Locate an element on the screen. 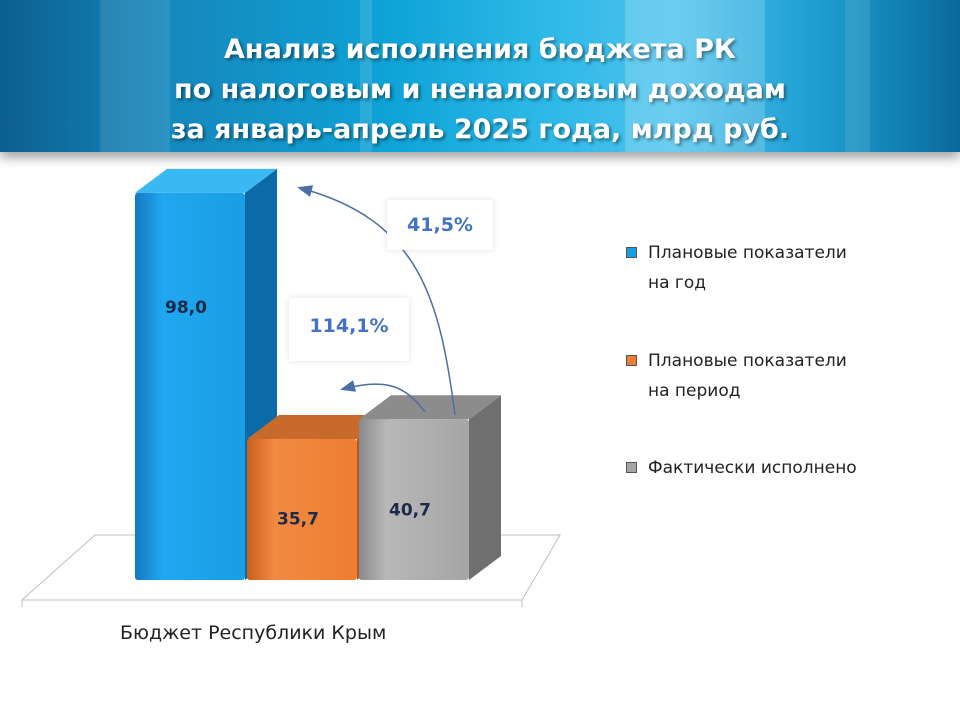 This screenshot has height=720, width=960. bar-plan-year is located at coordinates (190, 386).